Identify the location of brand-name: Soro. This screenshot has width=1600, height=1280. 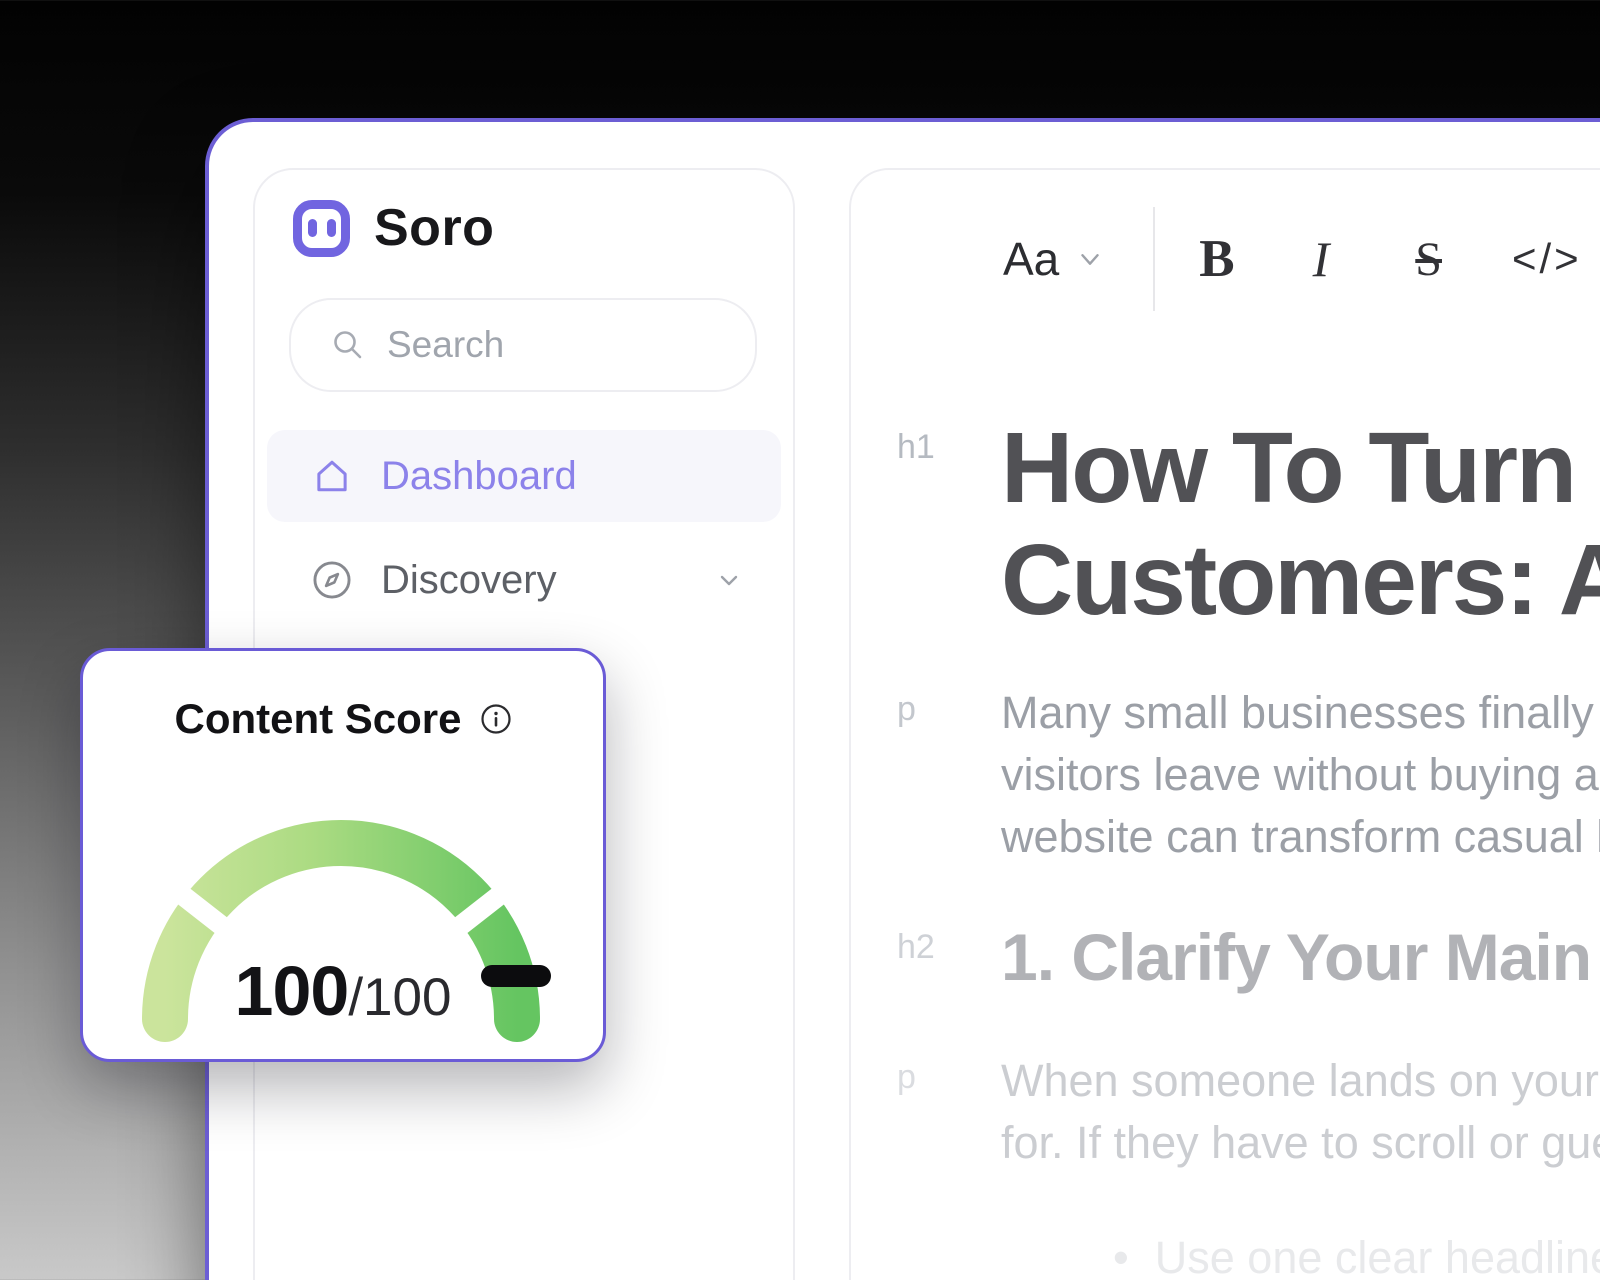
(434, 228).